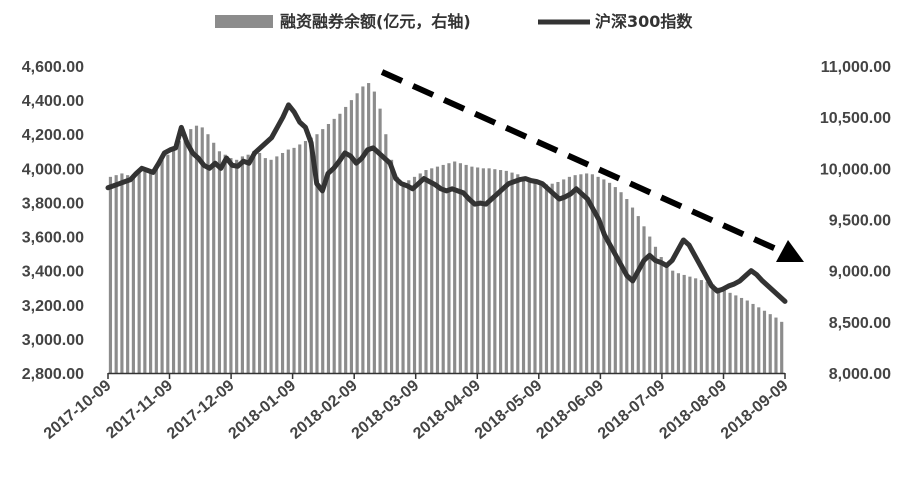 This screenshot has width=900, height=485. Describe the element at coordinates (375, 21) in the screenshot. I see `legend-bar-label: 融资融券余额(亿元，右轴)` at that location.